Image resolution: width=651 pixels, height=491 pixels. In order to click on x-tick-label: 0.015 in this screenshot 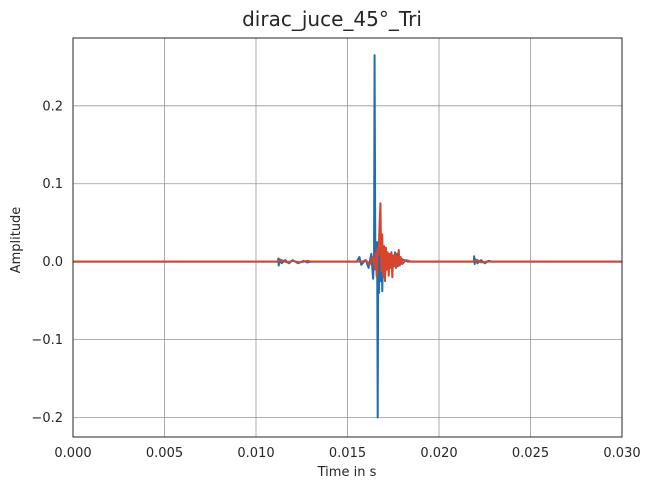, I will do `click(347, 453)`.